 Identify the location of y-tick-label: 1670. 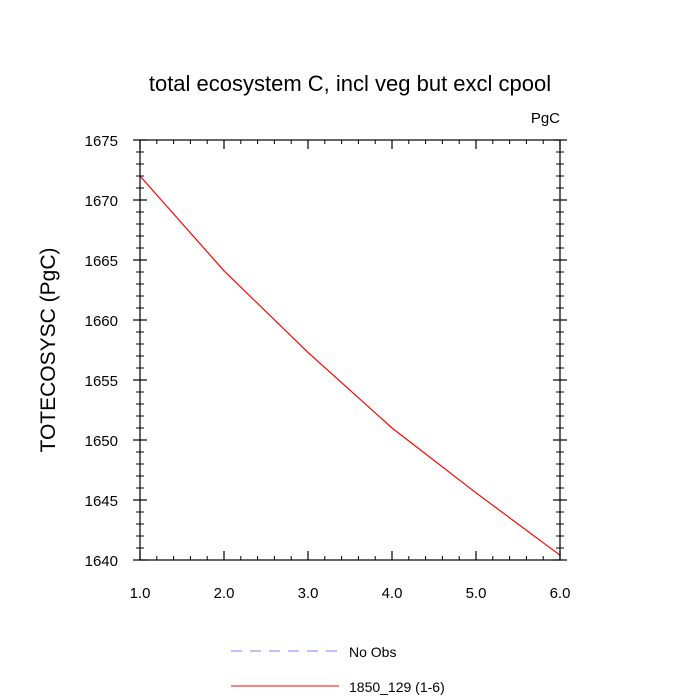
(101, 201).